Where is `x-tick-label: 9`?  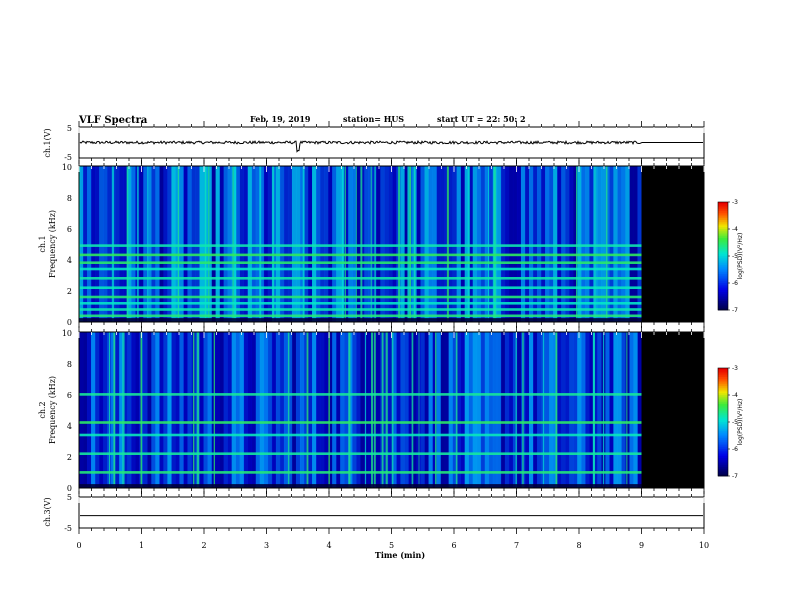 x-tick-label: 9 is located at coordinates (641, 545).